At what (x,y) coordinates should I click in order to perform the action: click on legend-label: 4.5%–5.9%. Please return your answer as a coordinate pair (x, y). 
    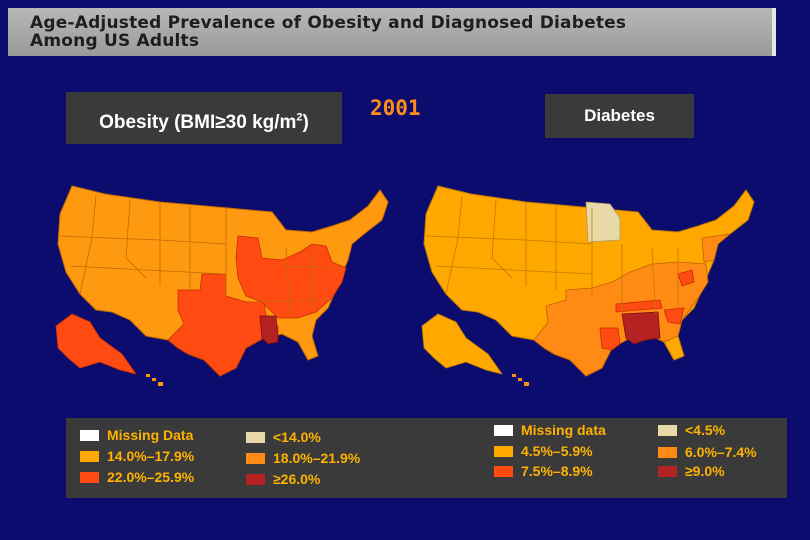
    Looking at the image, I should click on (557, 451).